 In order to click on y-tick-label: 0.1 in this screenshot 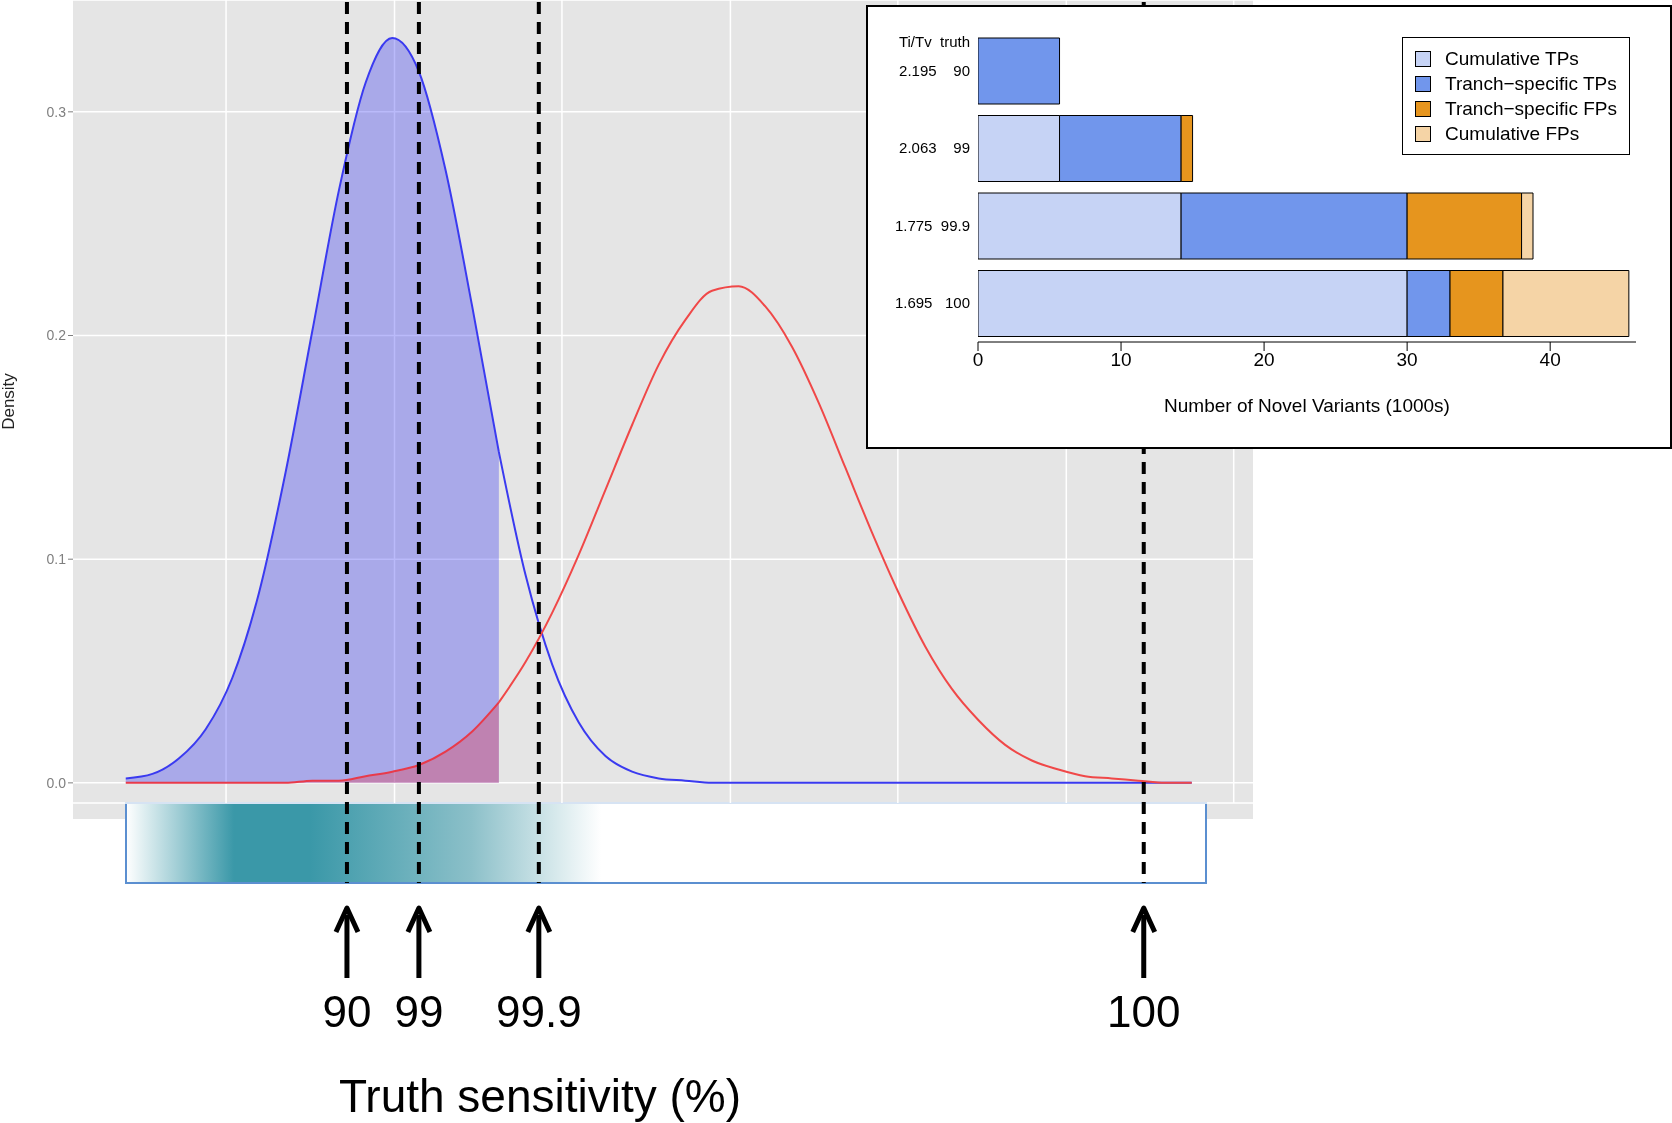, I will do `click(56, 559)`.